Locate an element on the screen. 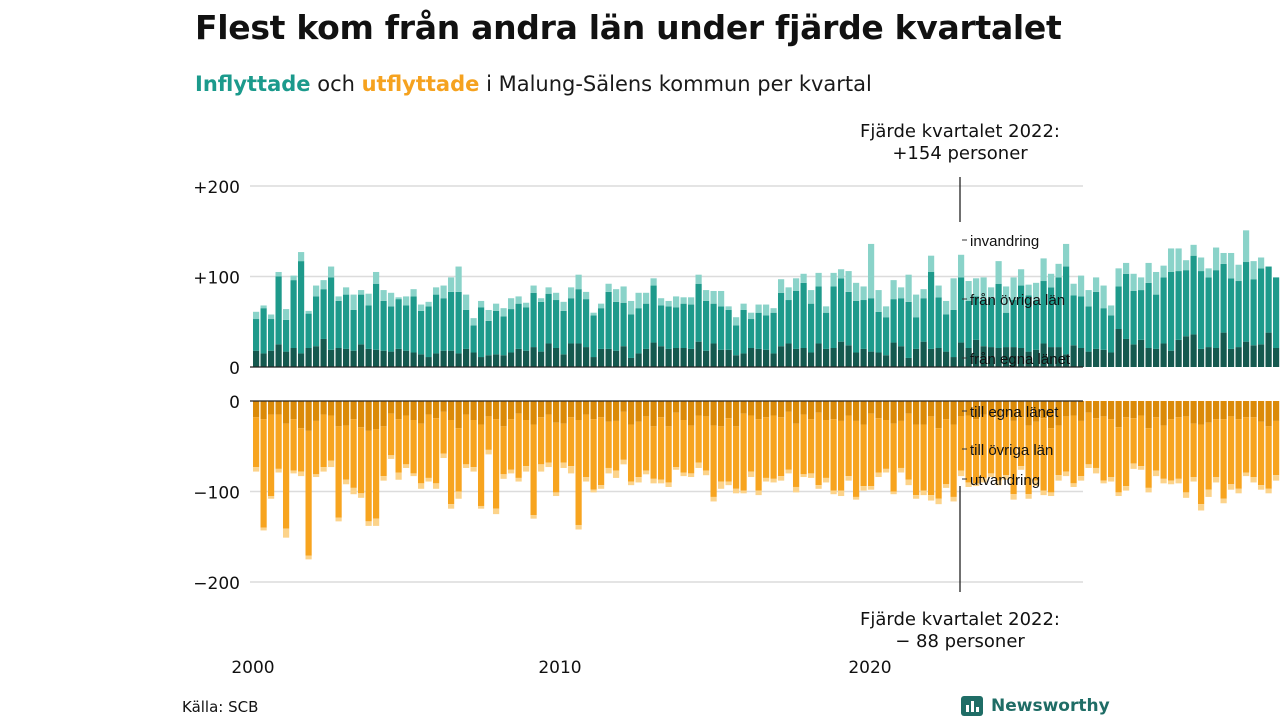 The height and width of the screenshot is (720, 1280). annotation-bottom-line2: − 88 personer is located at coordinates (960, 641).